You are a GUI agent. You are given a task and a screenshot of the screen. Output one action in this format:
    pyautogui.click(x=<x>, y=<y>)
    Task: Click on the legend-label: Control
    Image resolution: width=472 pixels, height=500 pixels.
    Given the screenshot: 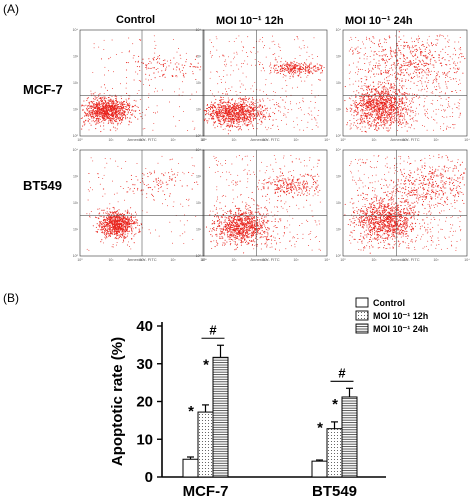 What is the action you would take?
    pyautogui.click(x=389, y=303)
    